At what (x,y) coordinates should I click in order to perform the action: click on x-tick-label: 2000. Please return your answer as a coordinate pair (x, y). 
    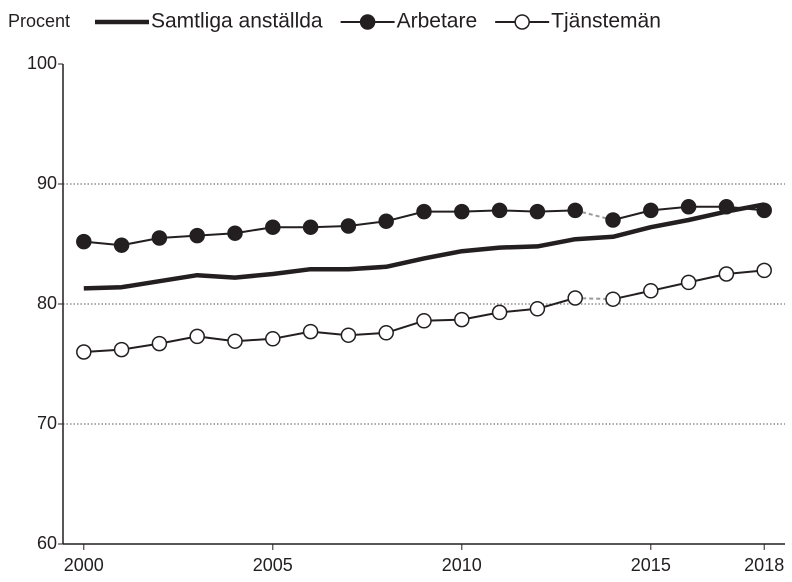
    Looking at the image, I should click on (84, 565).